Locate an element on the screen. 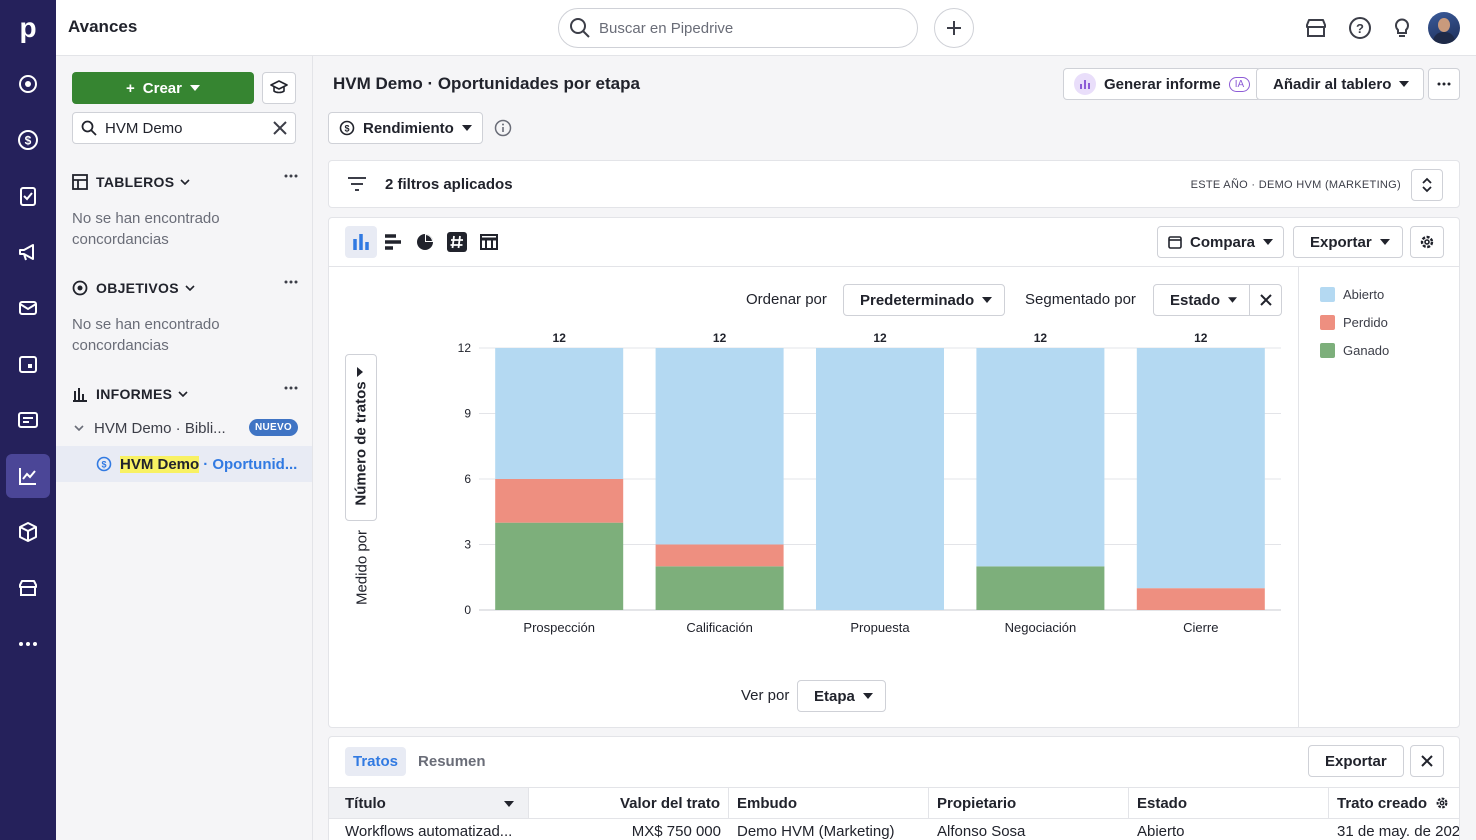 Image resolution: width=1476 pixels, height=840 pixels. view-by-label: Ver por is located at coordinates (765, 695).